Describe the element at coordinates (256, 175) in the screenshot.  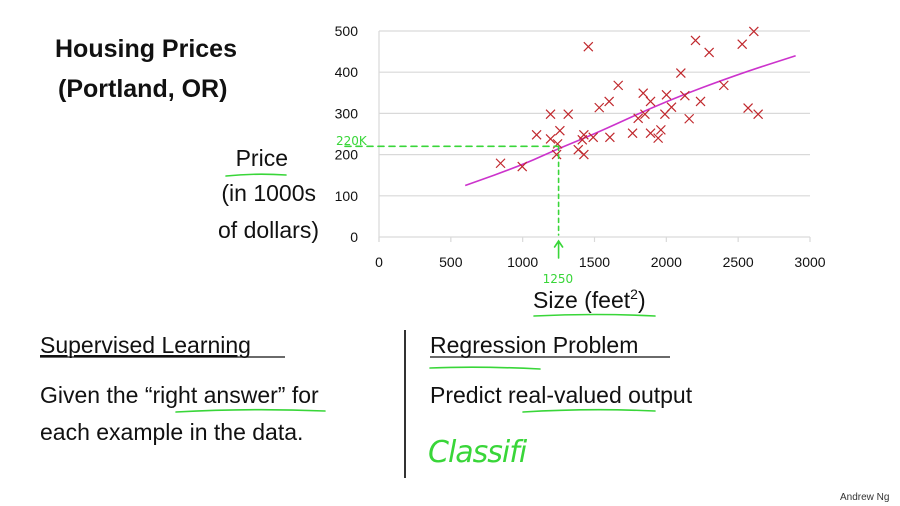
I see `price-underline` at that location.